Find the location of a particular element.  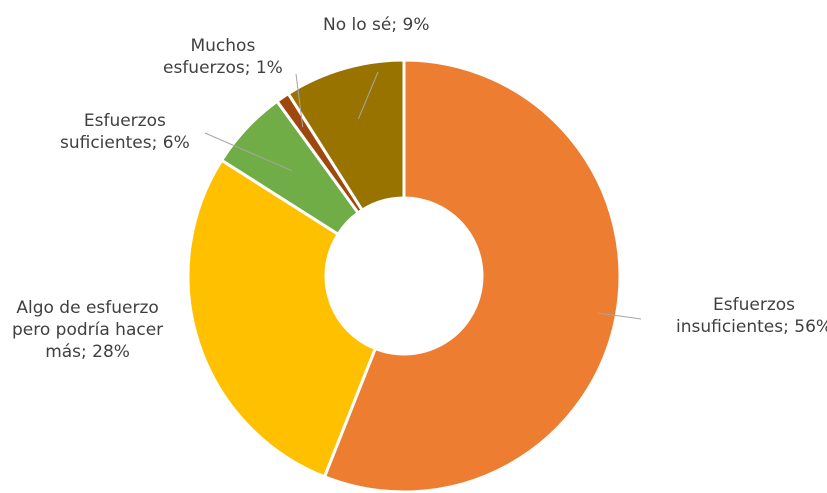

label-muchos-esfuerzos: Muchos esfuerzos; 1% is located at coordinates (223, 57).